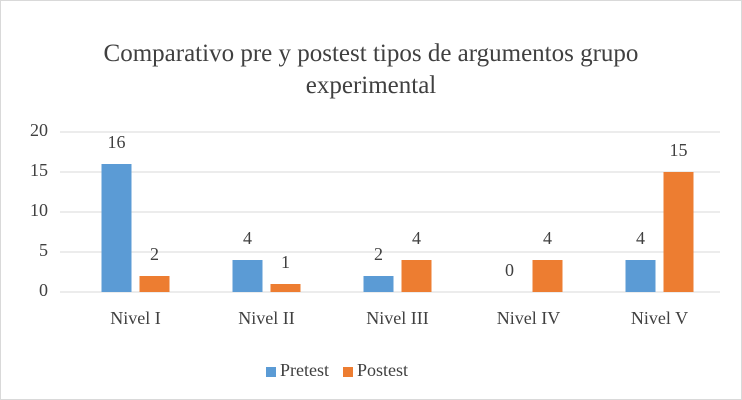 The height and width of the screenshot is (400, 742). Describe the element at coordinates (135, 318) in the screenshot. I see `x-tick-label: Nivel I` at that location.